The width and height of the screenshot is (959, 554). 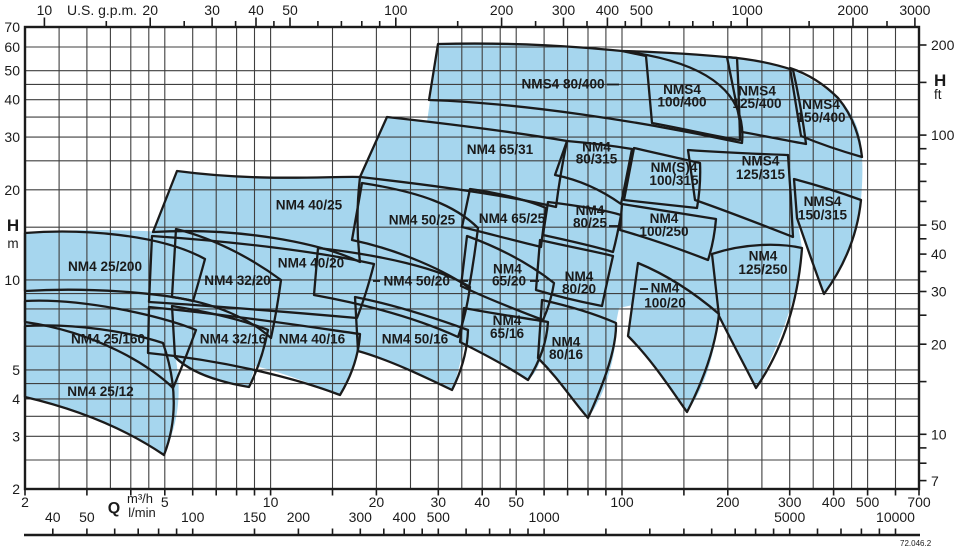 I want to click on svg-text: 125/400, so click(x=756, y=103).